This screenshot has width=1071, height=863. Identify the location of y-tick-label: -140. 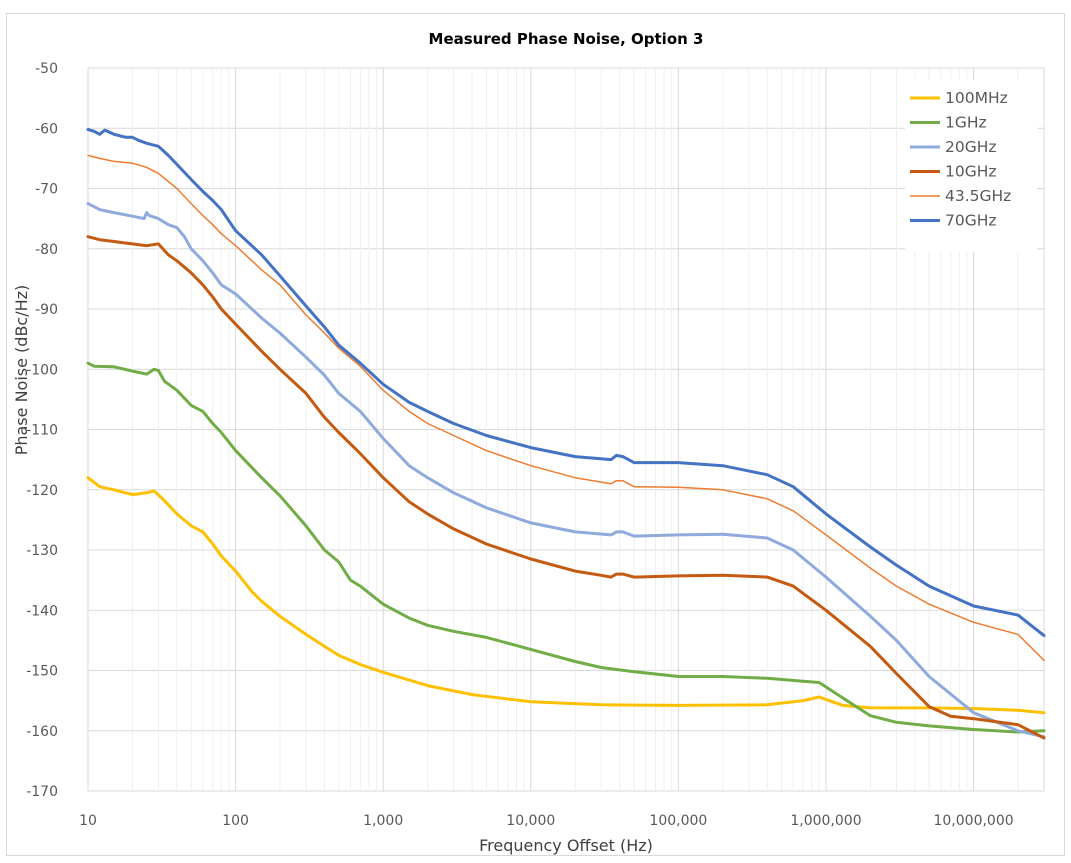
(42, 611).